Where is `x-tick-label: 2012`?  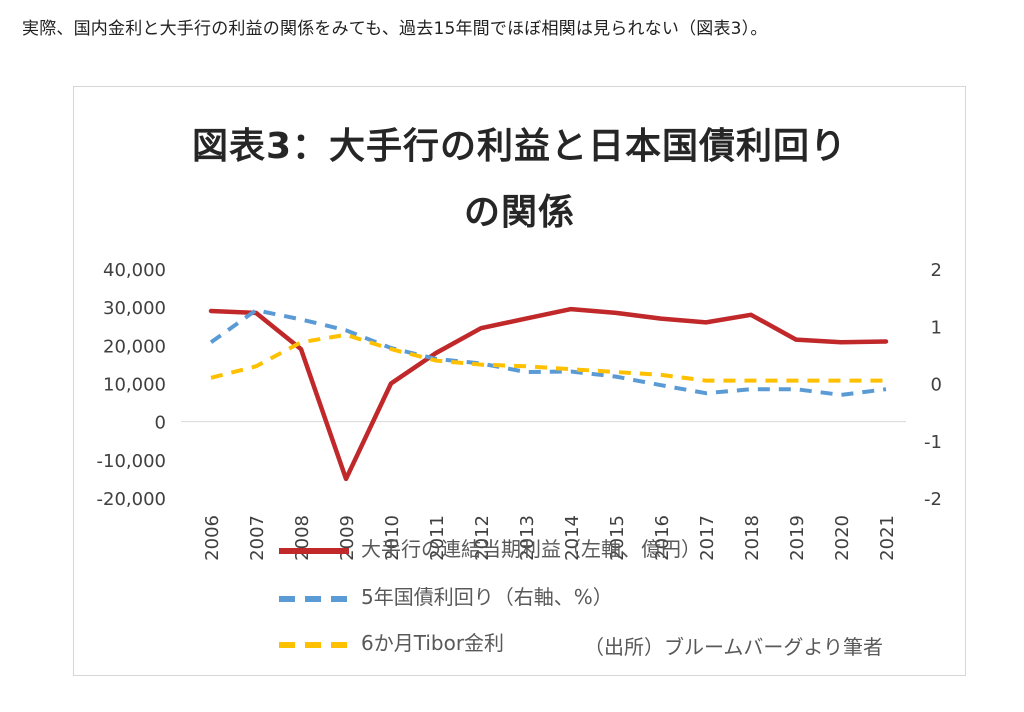
x-tick-label: 2012 is located at coordinates (482, 538).